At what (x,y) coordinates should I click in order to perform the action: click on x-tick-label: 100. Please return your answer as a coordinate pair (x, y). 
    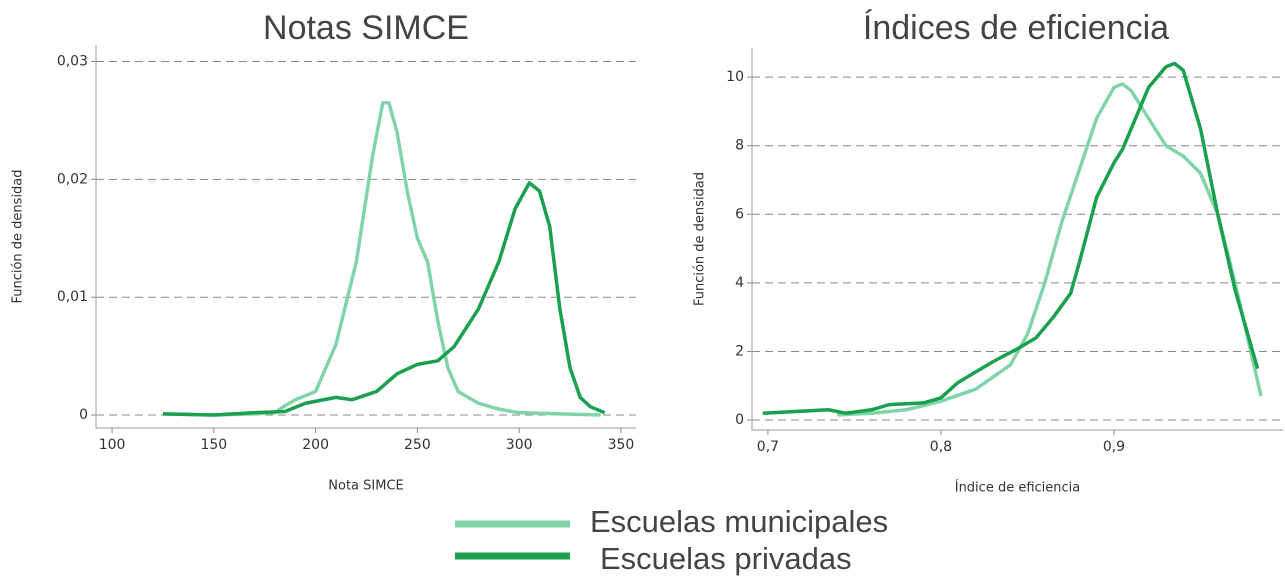
    Looking at the image, I should click on (112, 445).